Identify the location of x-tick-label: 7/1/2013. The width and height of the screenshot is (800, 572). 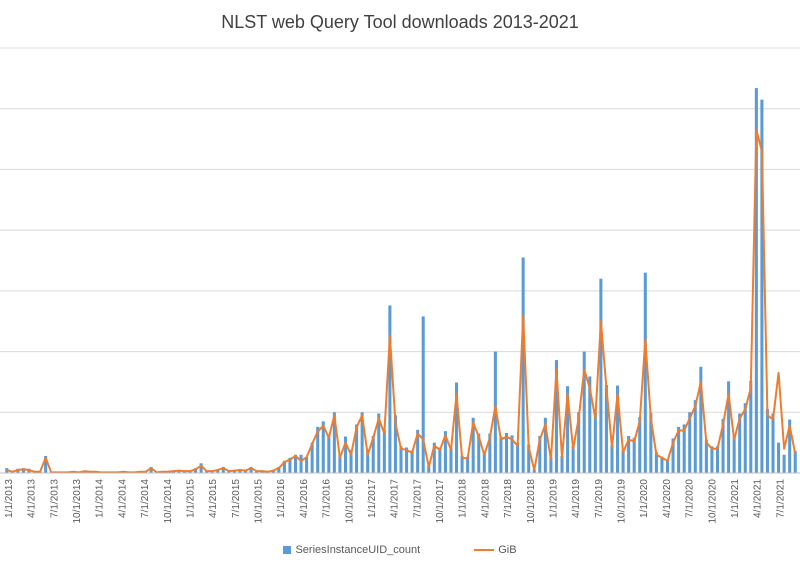
(54, 498).